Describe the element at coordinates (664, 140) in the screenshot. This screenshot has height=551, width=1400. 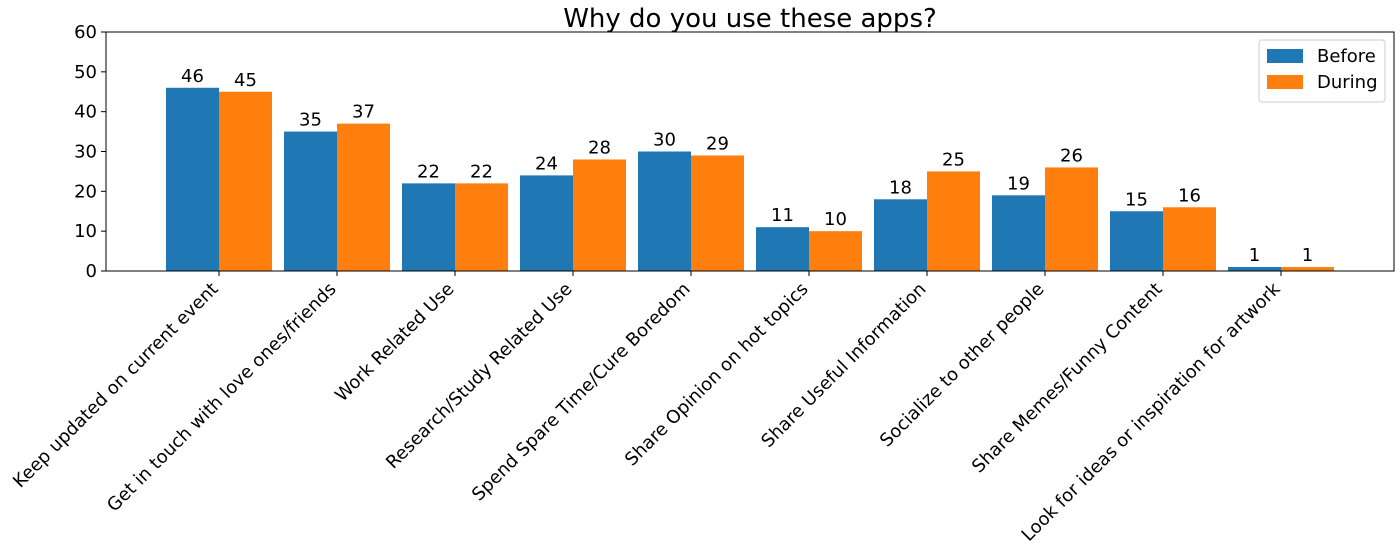
I see `data-label-before-4: 30` at that location.